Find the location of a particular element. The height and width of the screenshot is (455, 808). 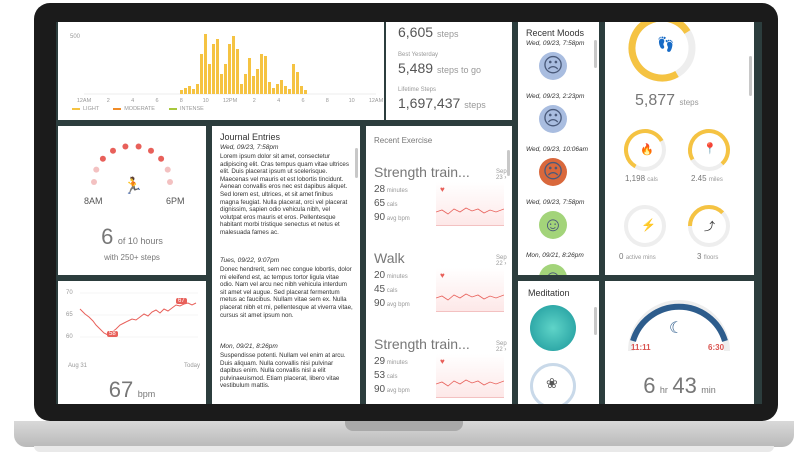

exercise-stat: 65 cals is located at coordinates (386, 203).